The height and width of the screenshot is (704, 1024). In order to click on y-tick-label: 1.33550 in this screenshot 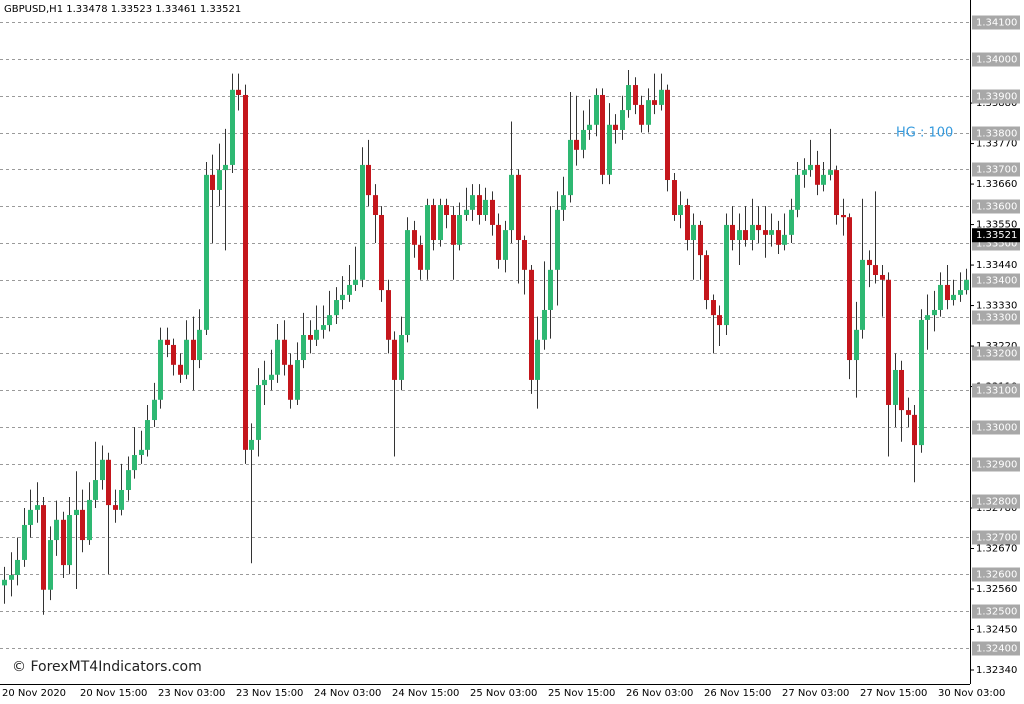, I will do `click(996, 225)`.